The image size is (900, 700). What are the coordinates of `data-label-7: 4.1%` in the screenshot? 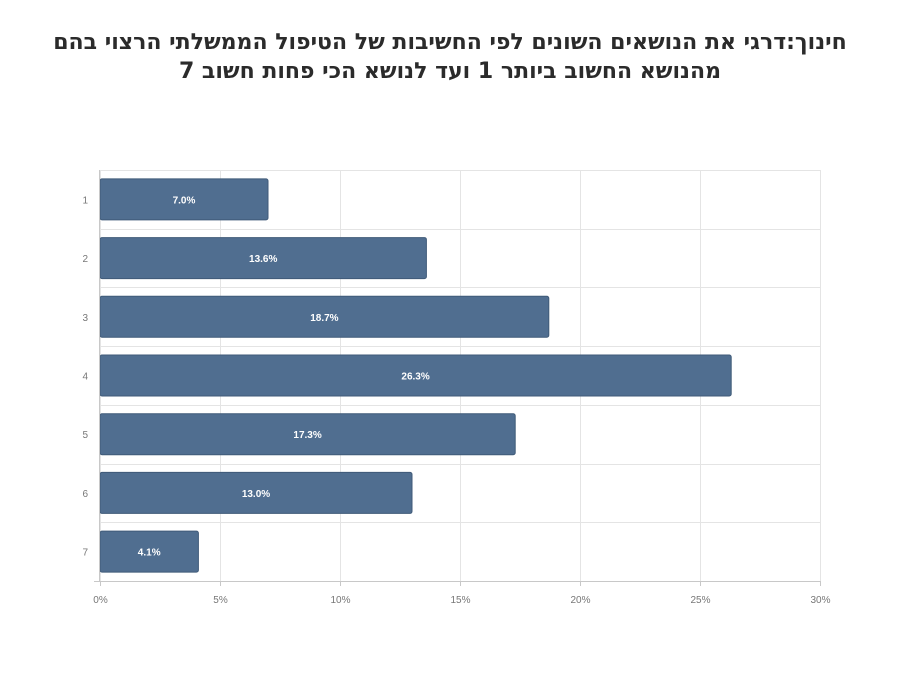 It's located at (149, 553).